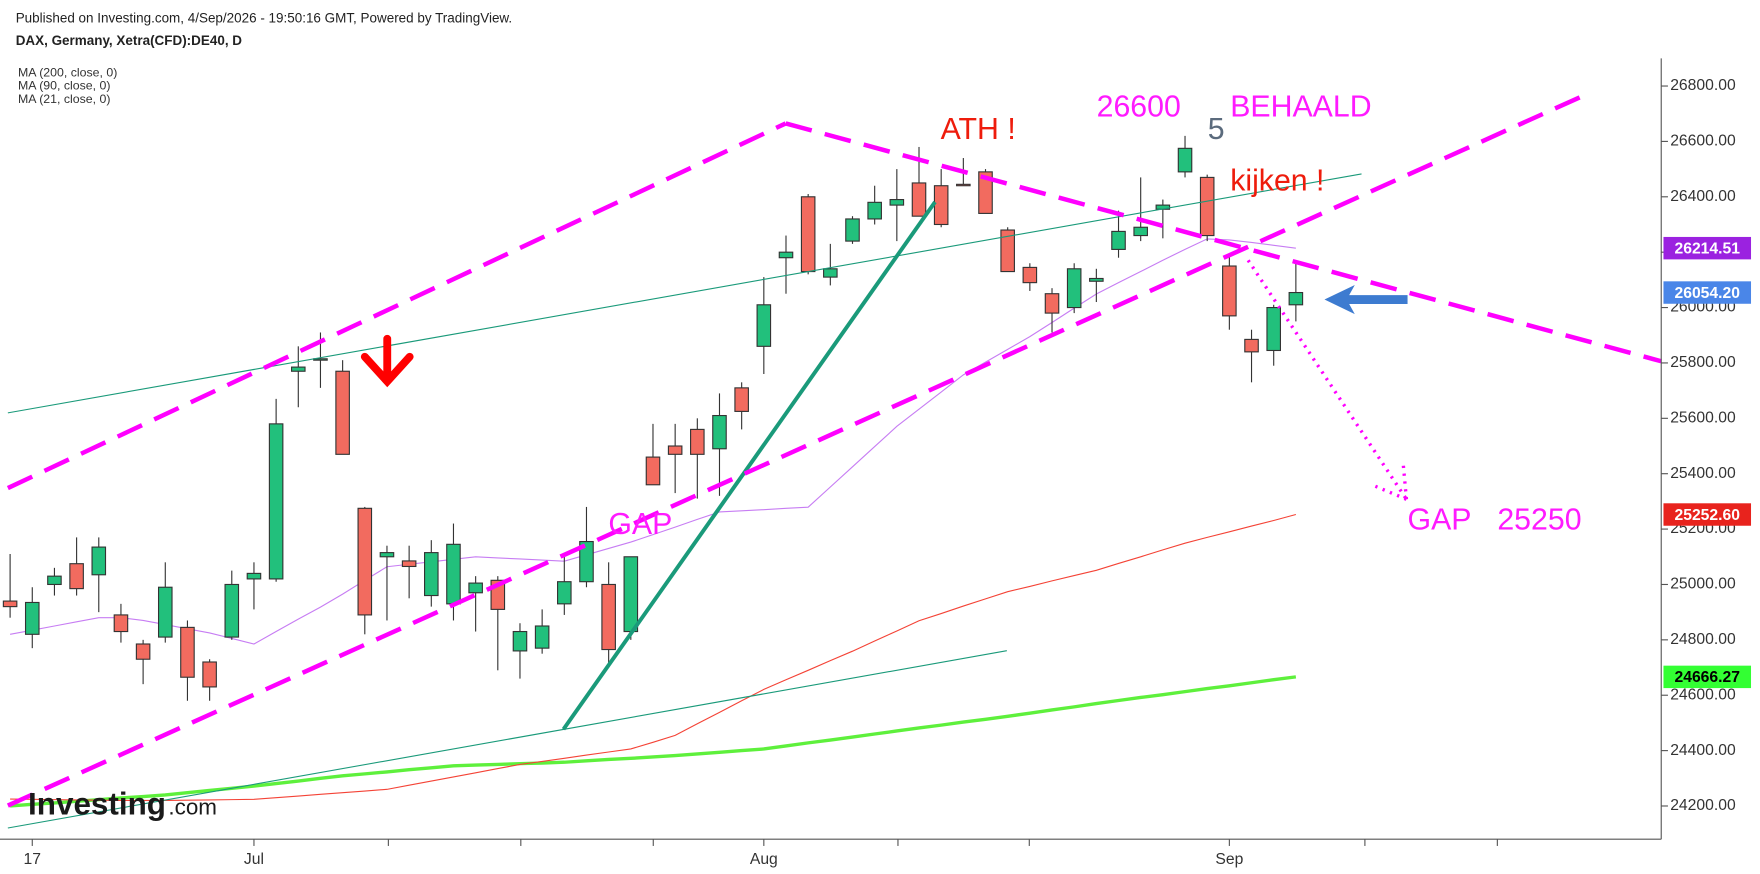 The width and height of the screenshot is (1760, 874). Describe the element at coordinates (942, 842) in the screenshot. I see `x-minor-ticks` at that location.